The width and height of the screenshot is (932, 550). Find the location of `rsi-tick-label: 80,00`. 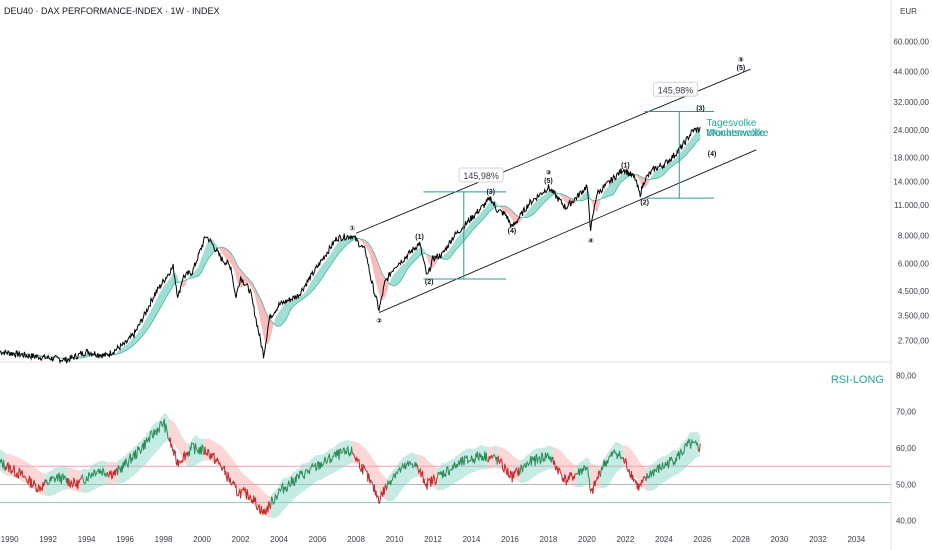

rsi-tick-label: 80,00 is located at coordinates (906, 375).